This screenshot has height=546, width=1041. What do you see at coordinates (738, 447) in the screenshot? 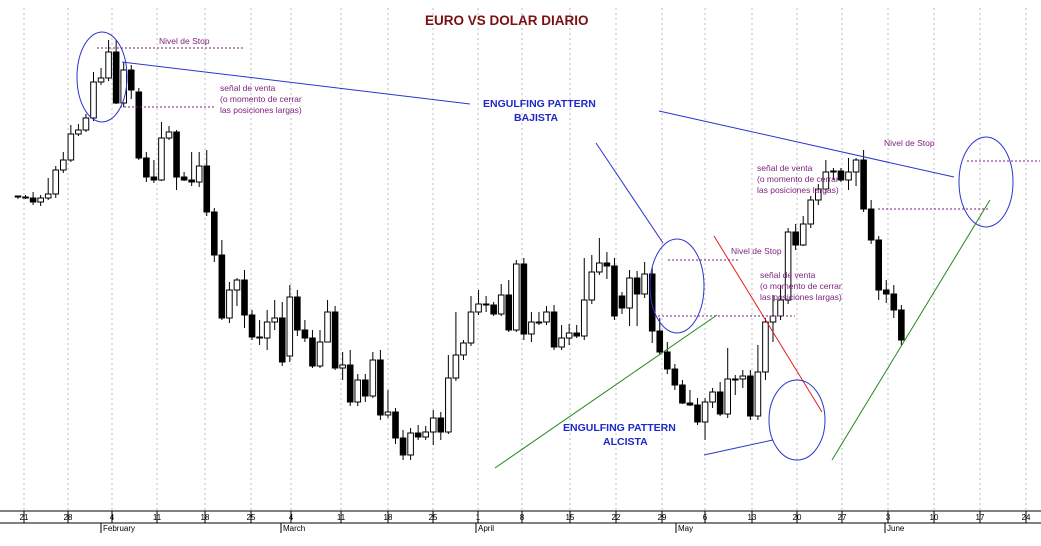
I see `bullish-pointer-line` at bounding box center [738, 447].